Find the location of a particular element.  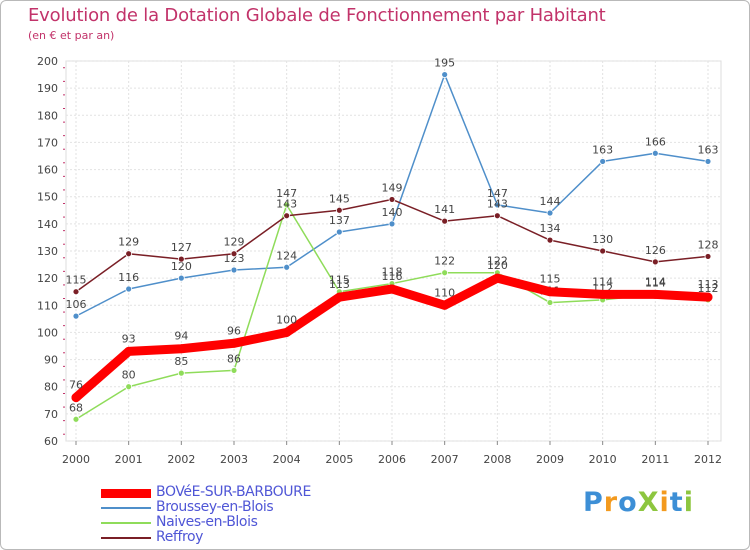

x-tick-label: 2004 is located at coordinates (287, 459).